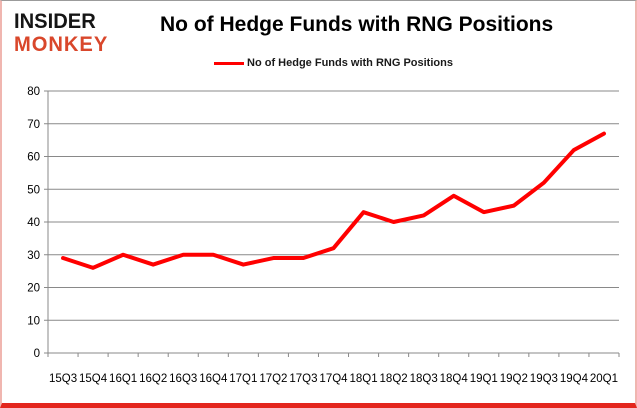 The width and height of the screenshot is (637, 408). I want to click on svg-text: 16Q4, so click(213, 379).